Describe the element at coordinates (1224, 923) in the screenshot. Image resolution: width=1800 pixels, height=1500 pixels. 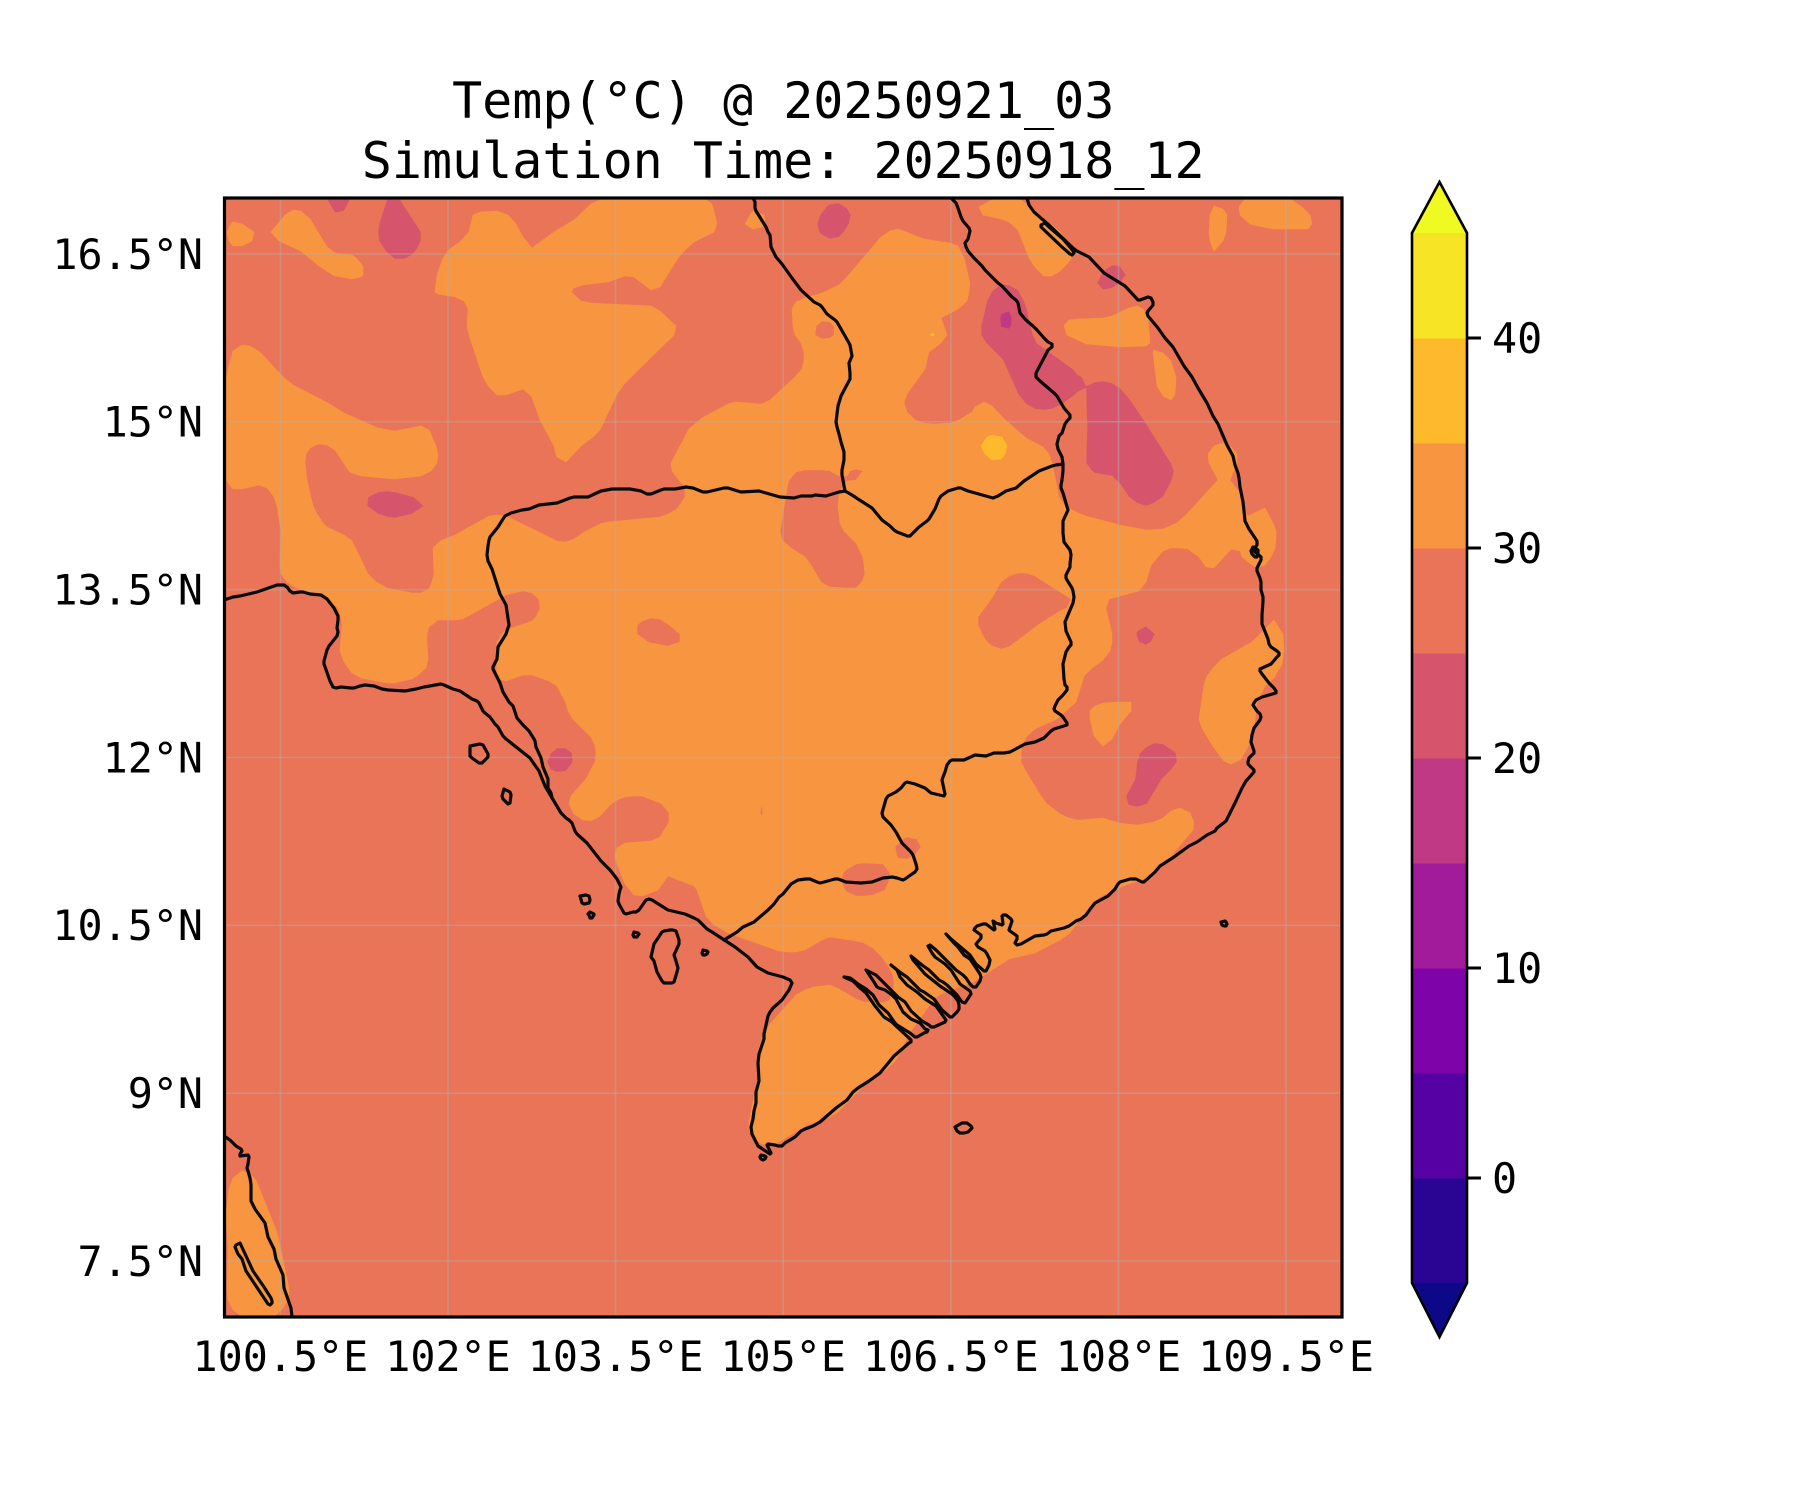
I see `island-phu-quy` at that location.